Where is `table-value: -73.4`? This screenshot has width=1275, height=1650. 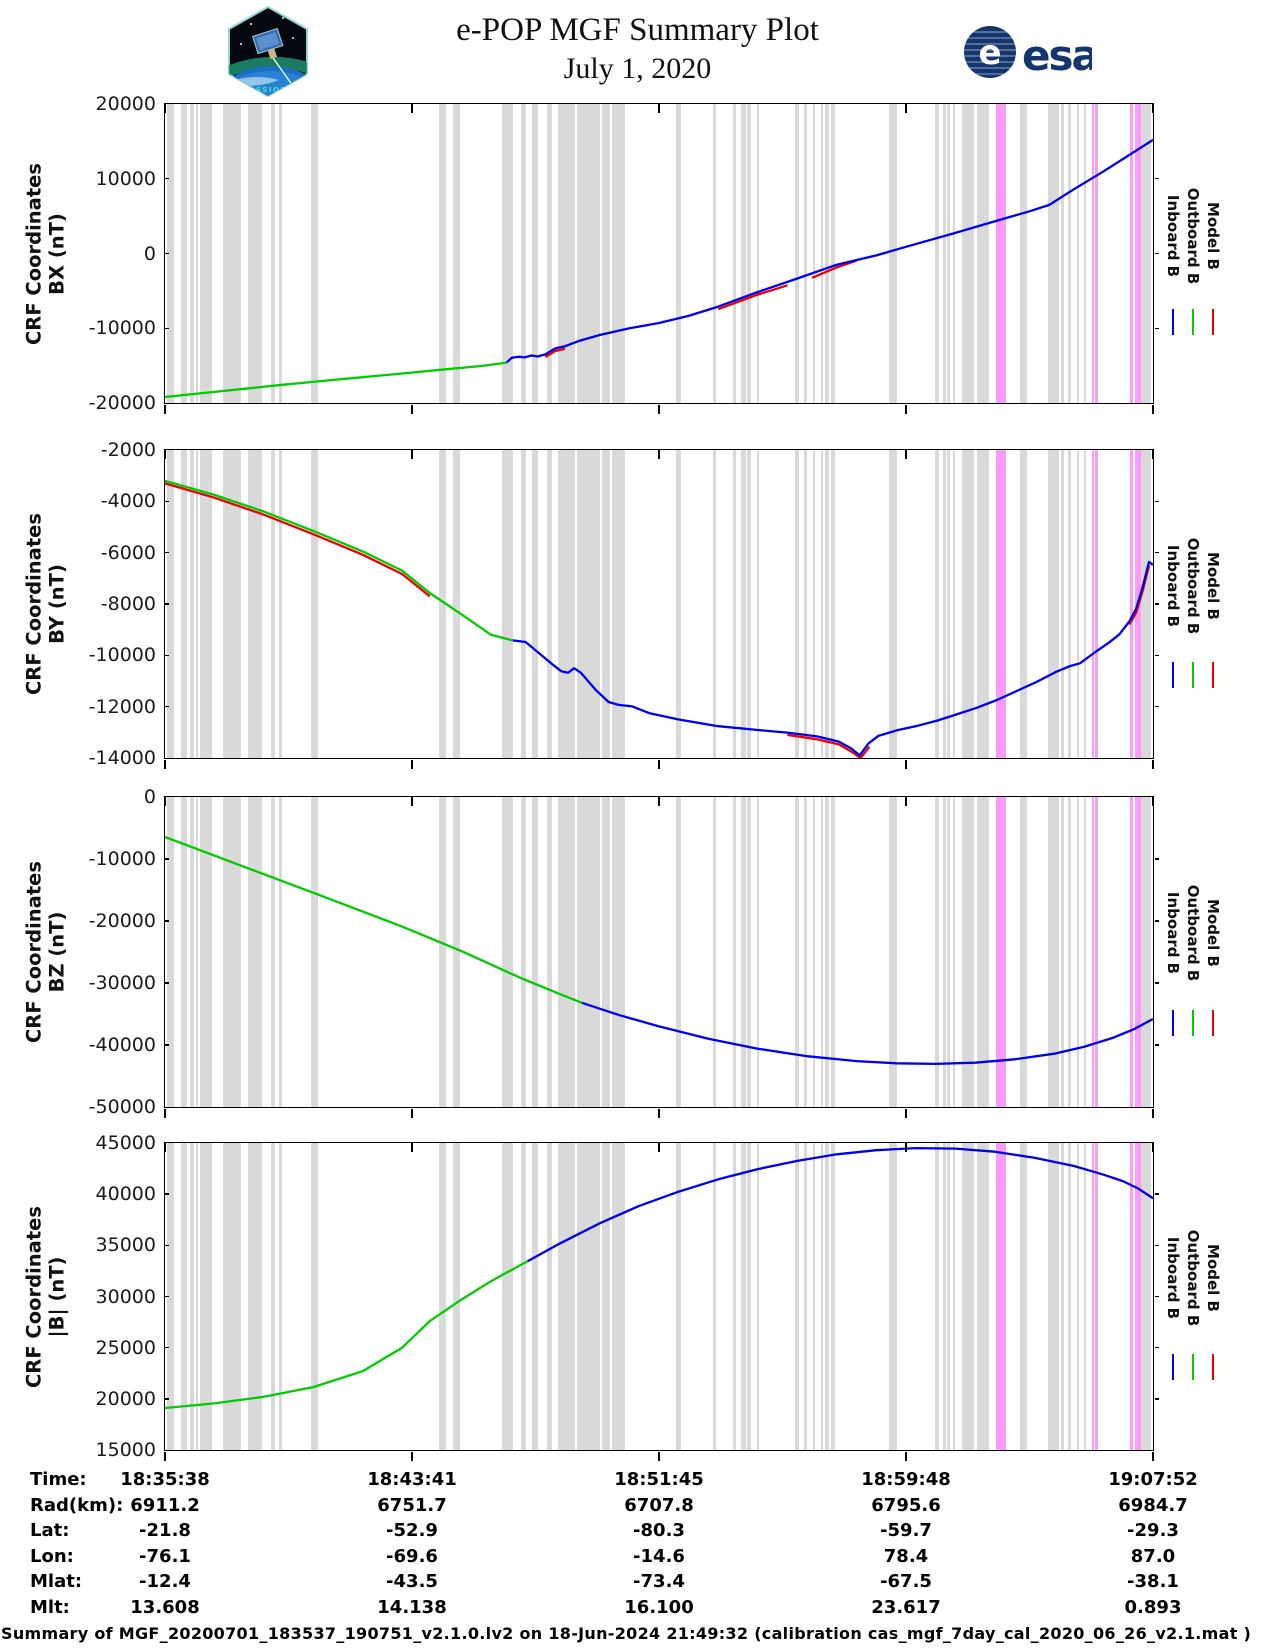 table-value: -73.4 is located at coordinates (659, 1582).